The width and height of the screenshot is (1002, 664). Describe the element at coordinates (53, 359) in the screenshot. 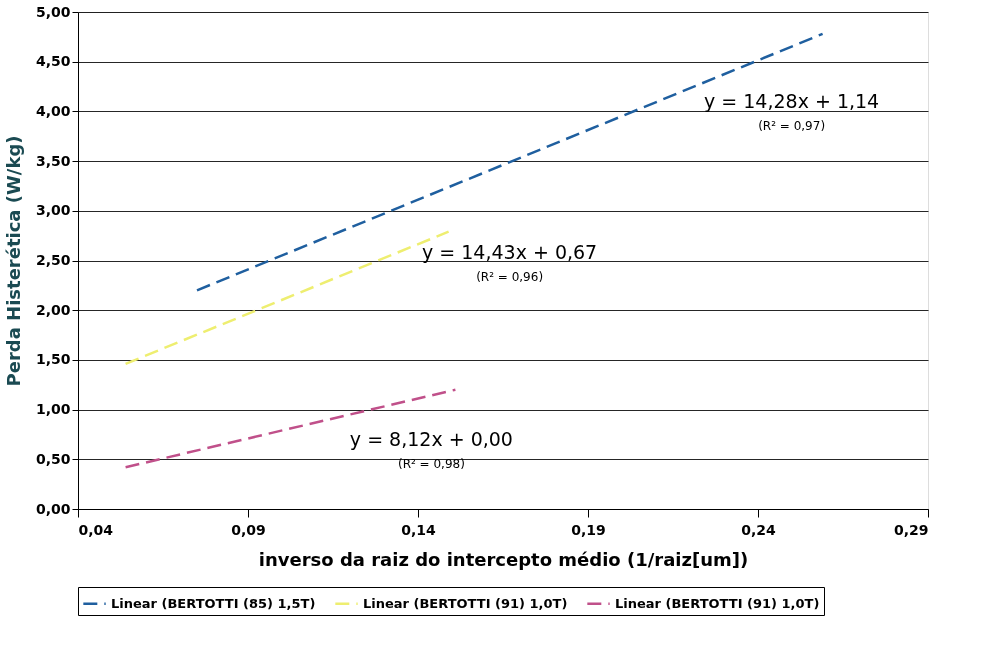

I see `y-tick-label: 1,50` at that location.